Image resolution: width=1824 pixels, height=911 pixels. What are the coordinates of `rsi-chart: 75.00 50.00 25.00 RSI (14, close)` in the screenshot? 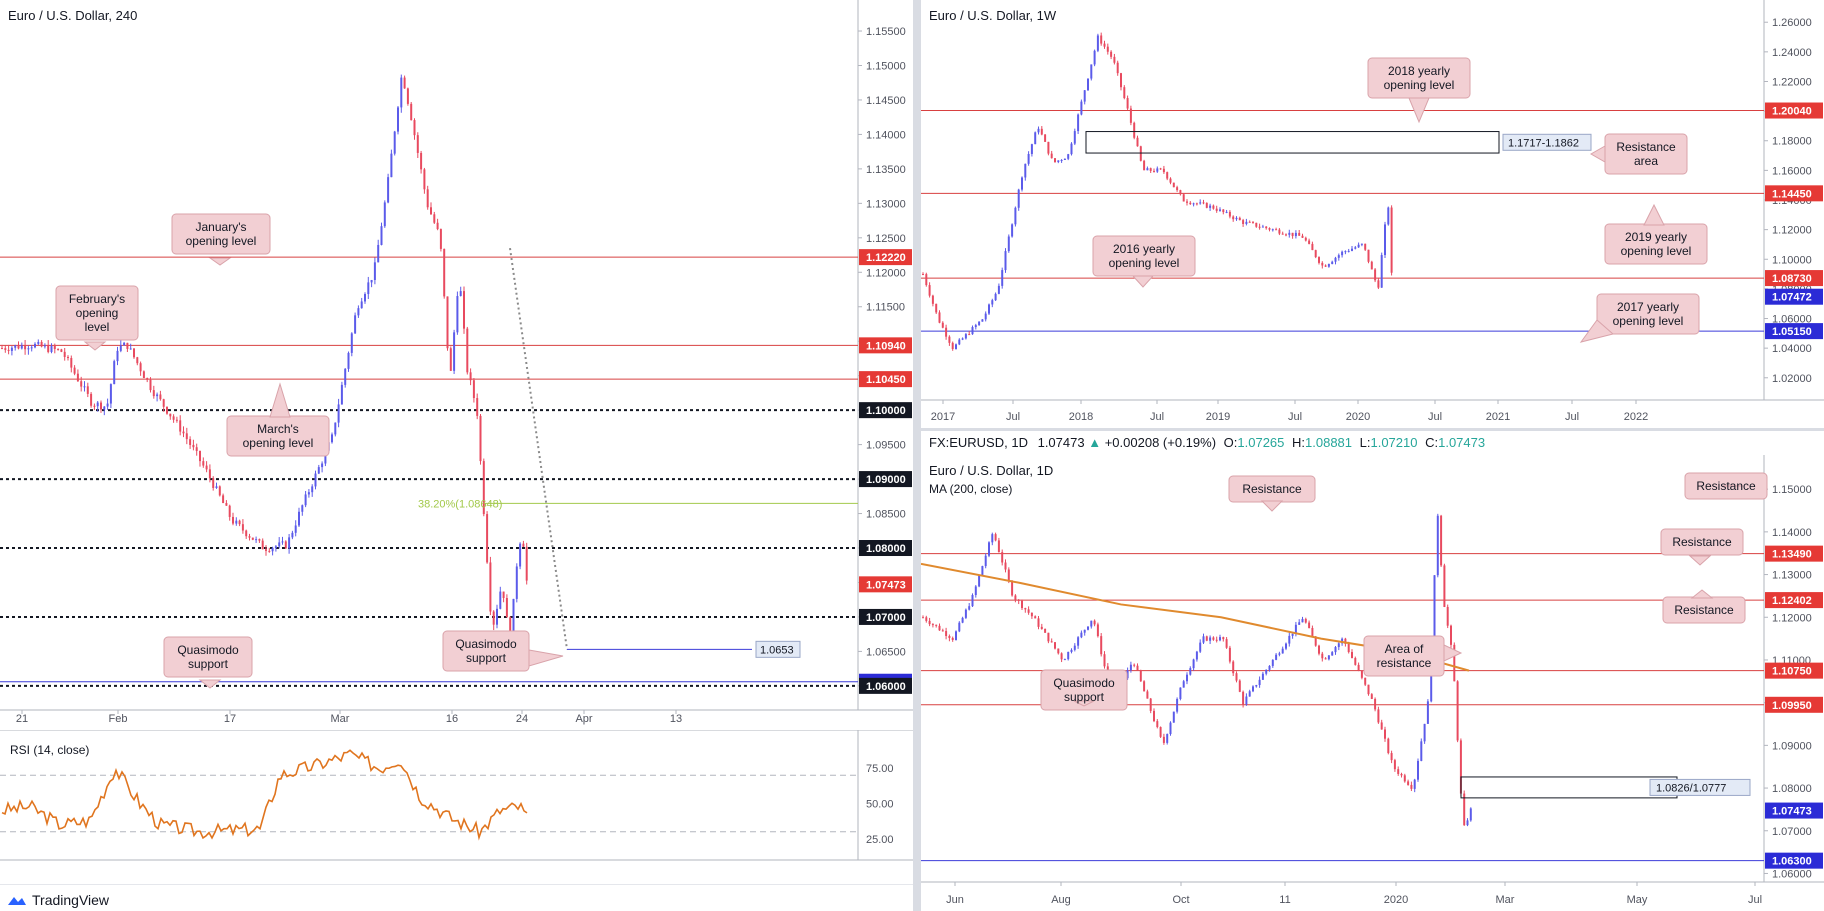 It's located at (456, 807).